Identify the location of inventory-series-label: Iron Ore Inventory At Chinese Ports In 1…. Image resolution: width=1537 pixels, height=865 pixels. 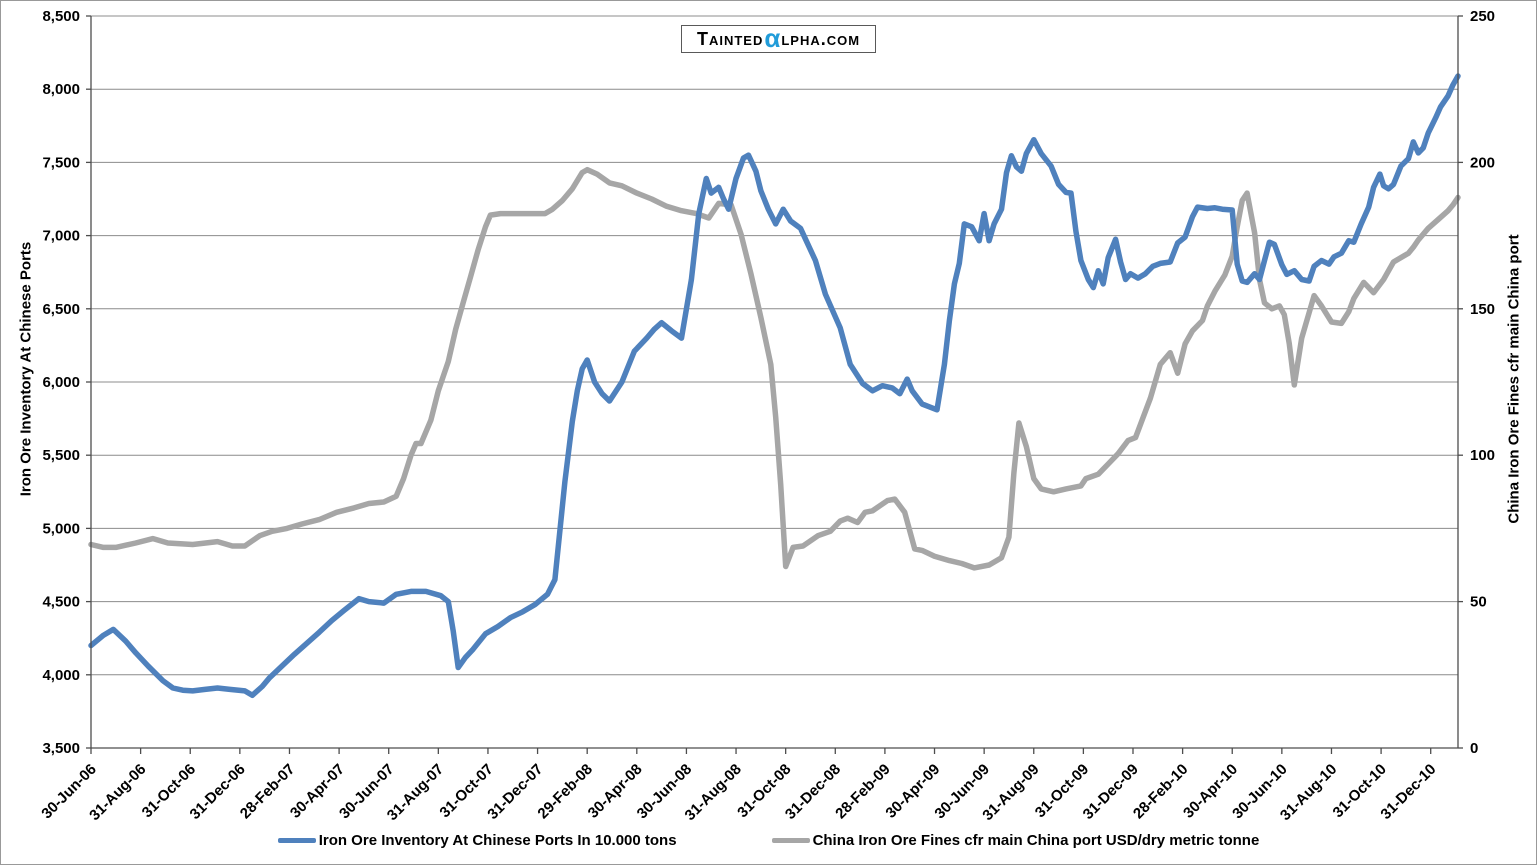
(497, 840).